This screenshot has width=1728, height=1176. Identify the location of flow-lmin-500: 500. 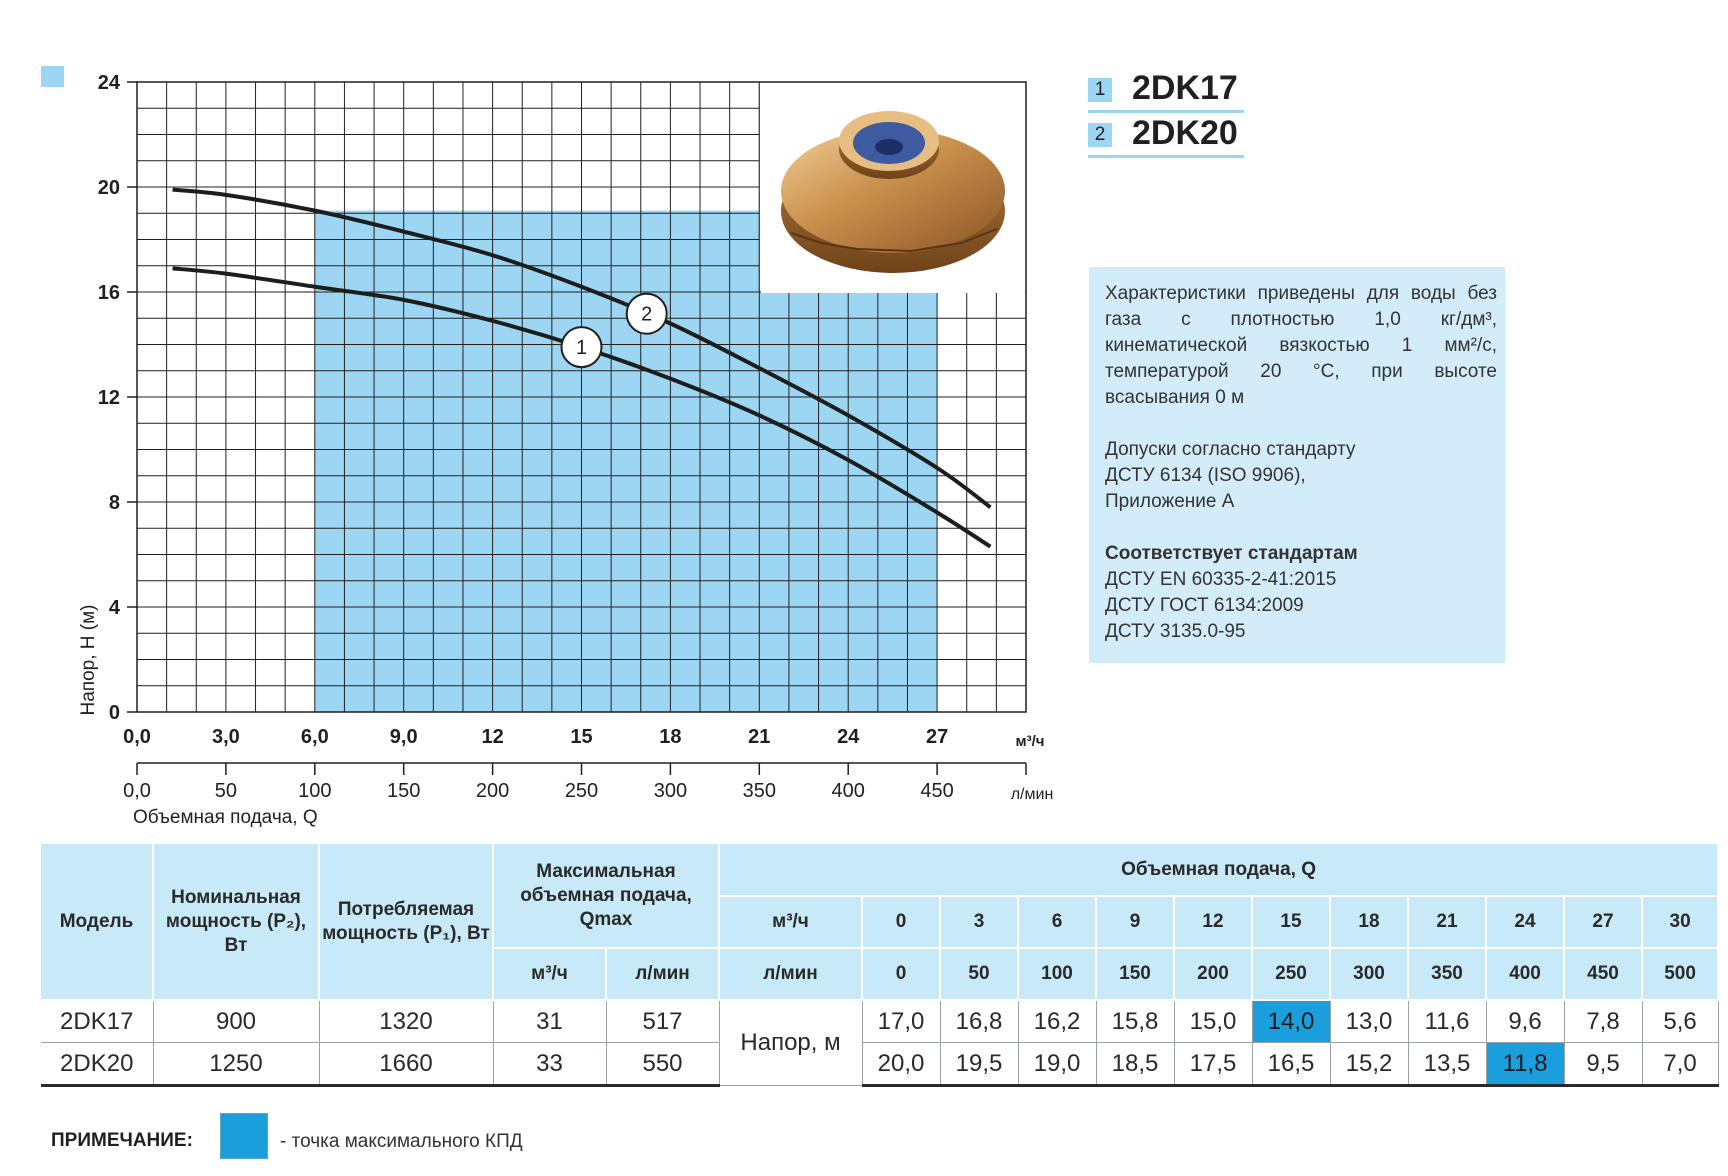
(1681, 974).